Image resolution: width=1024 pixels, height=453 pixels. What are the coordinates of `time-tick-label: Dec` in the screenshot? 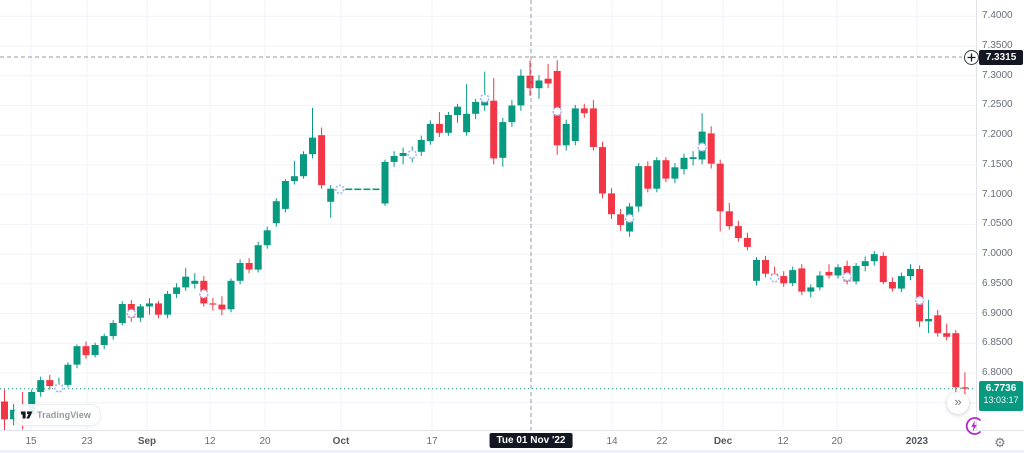 It's located at (723, 441).